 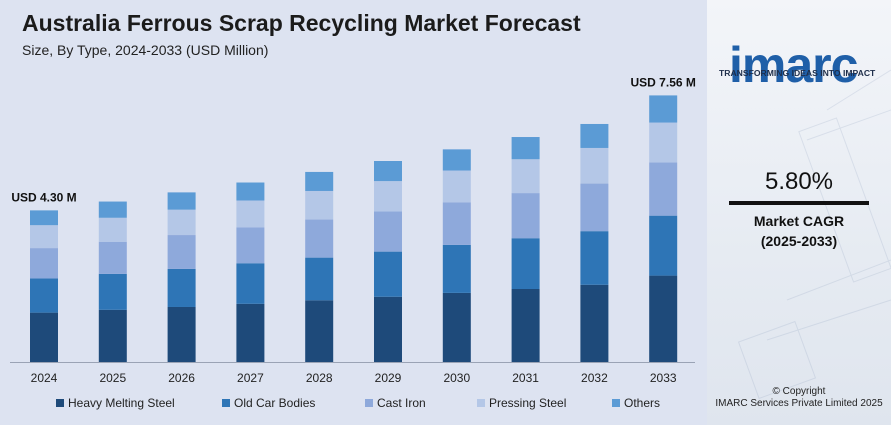 I want to click on x-tick-label-2025: 2025, so click(x=112, y=378).